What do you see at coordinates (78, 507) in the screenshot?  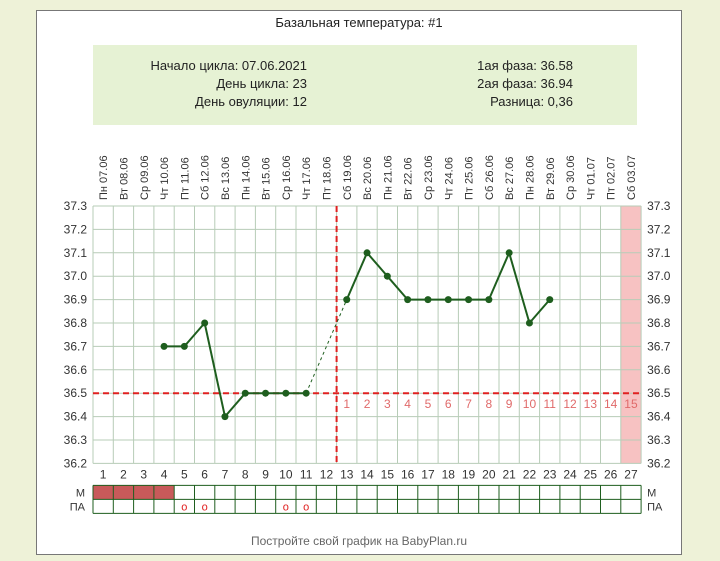 I see `row-label-pa-left: ПА` at bounding box center [78, 507].